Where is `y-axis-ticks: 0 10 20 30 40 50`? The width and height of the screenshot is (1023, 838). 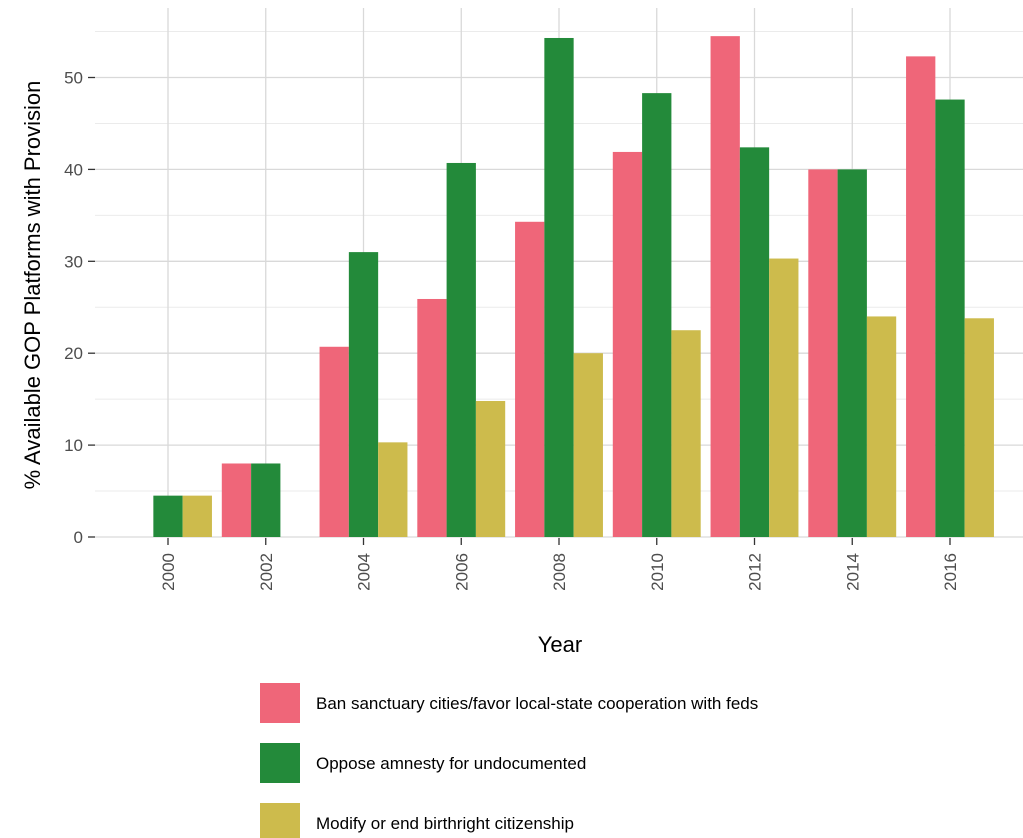 y-axis-ticks: 0 10 20 30 40 50 is located at coordinates (79, 308).